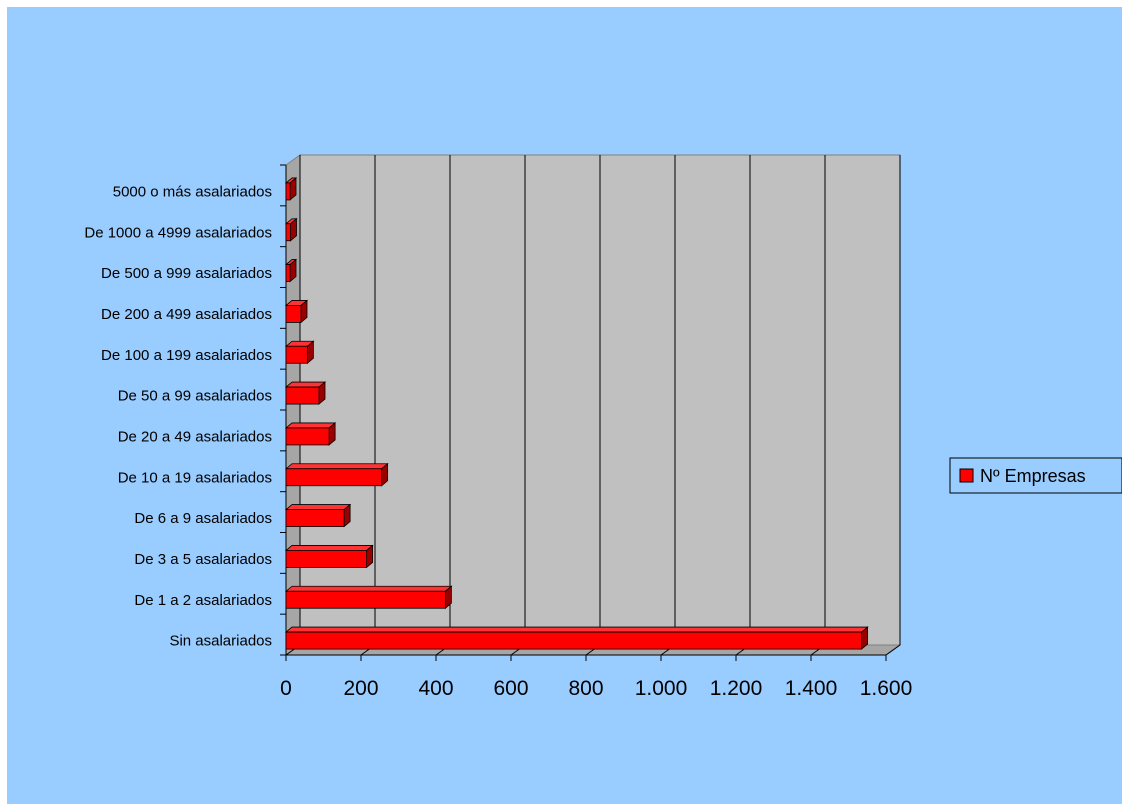 The width and height of the screenshot is (1129, 810). I want to click on legend-box, so click(1035, 475).